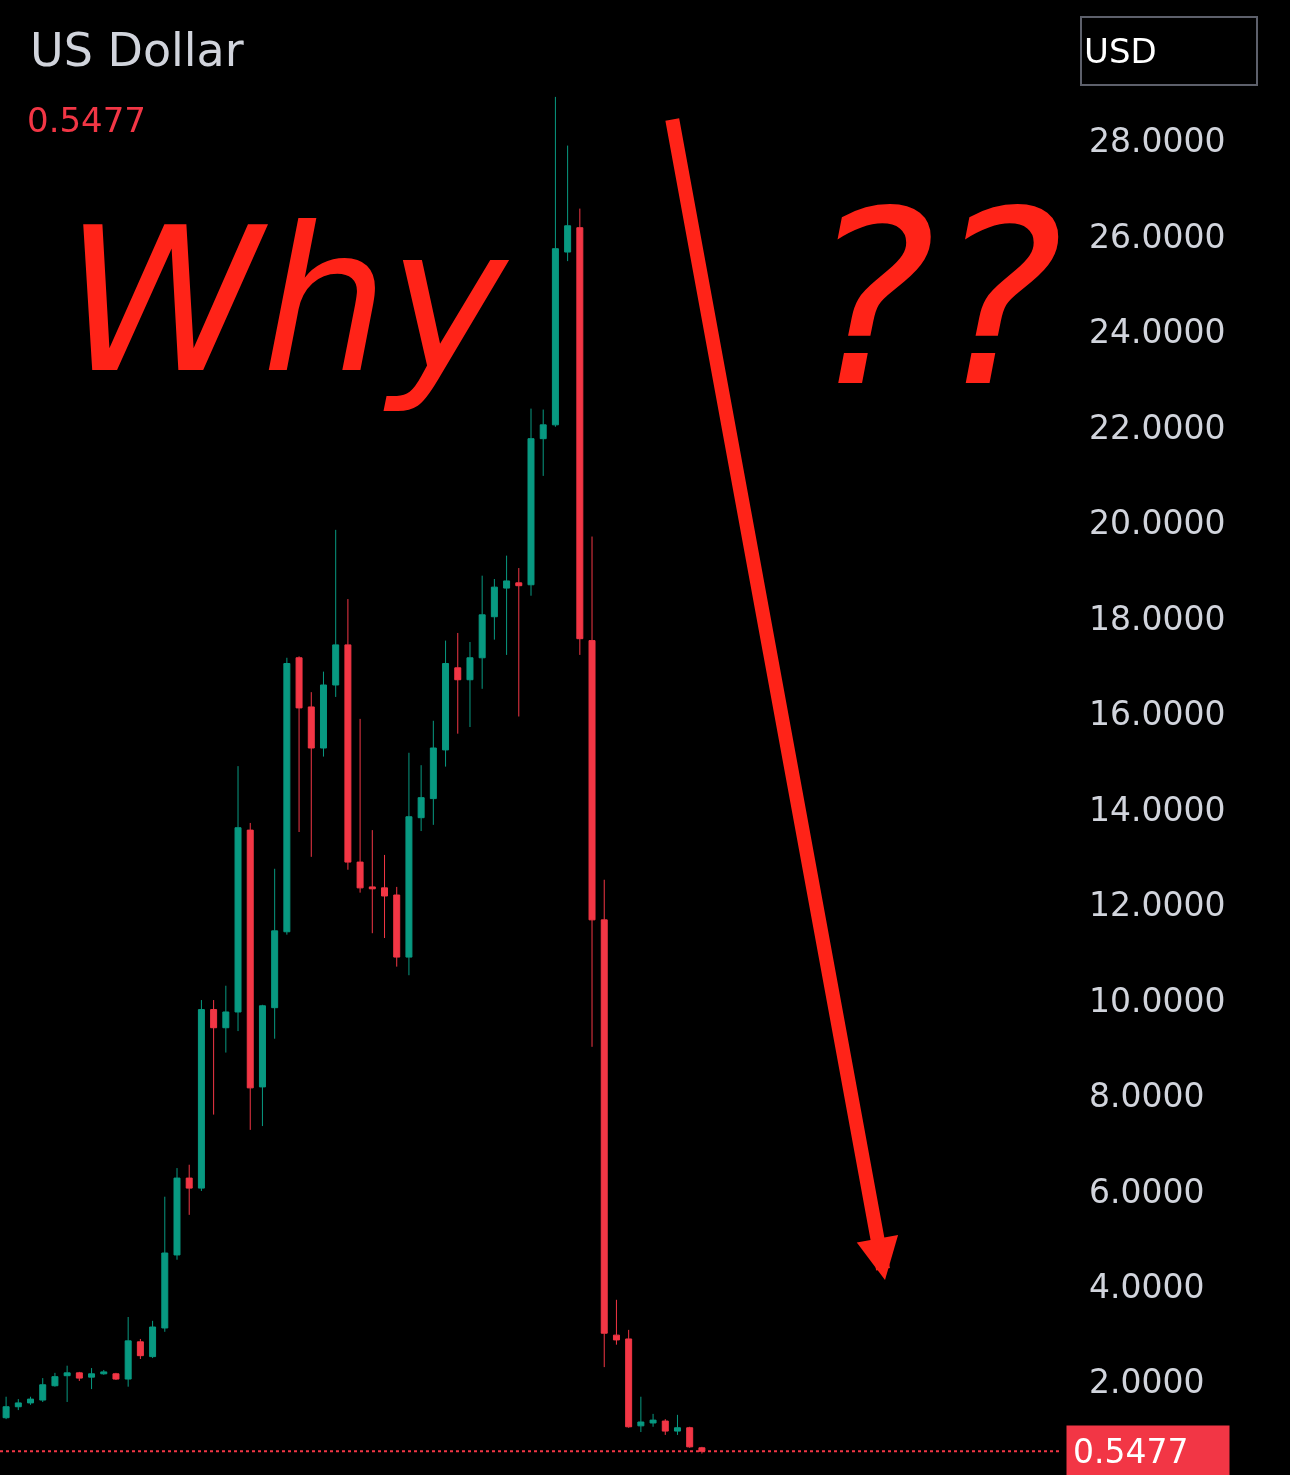 The height and width of the screenshot is (1475, 1290). Describe the element at coordinates (1157, 141) in the screenshot. I see `y-tick-label: 28.0000` at that location.